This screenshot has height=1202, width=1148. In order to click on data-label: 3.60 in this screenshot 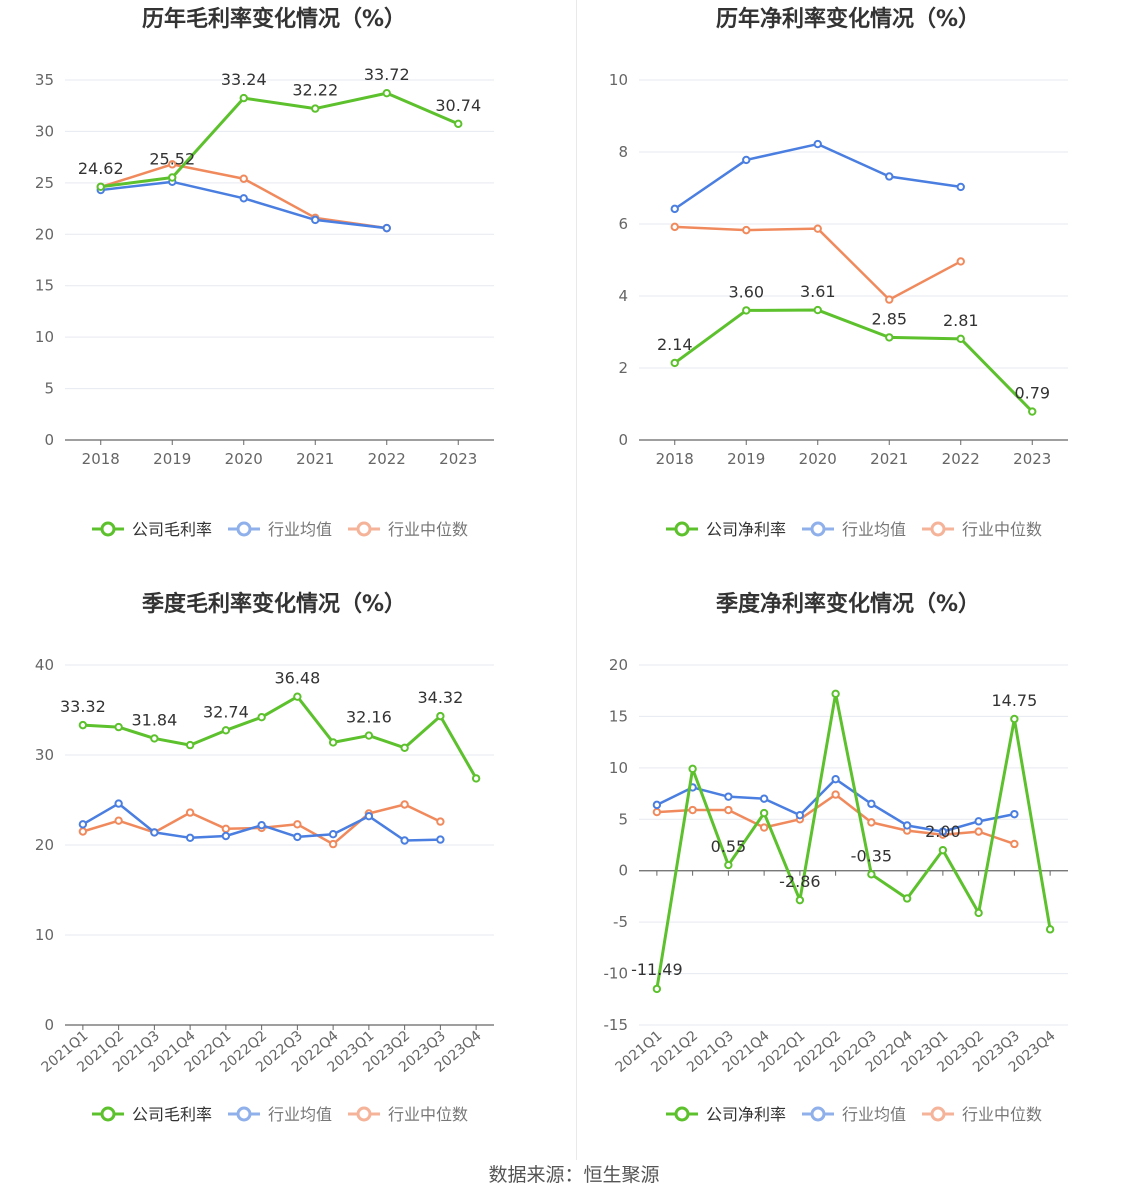, I will do `click(746, 291)`.